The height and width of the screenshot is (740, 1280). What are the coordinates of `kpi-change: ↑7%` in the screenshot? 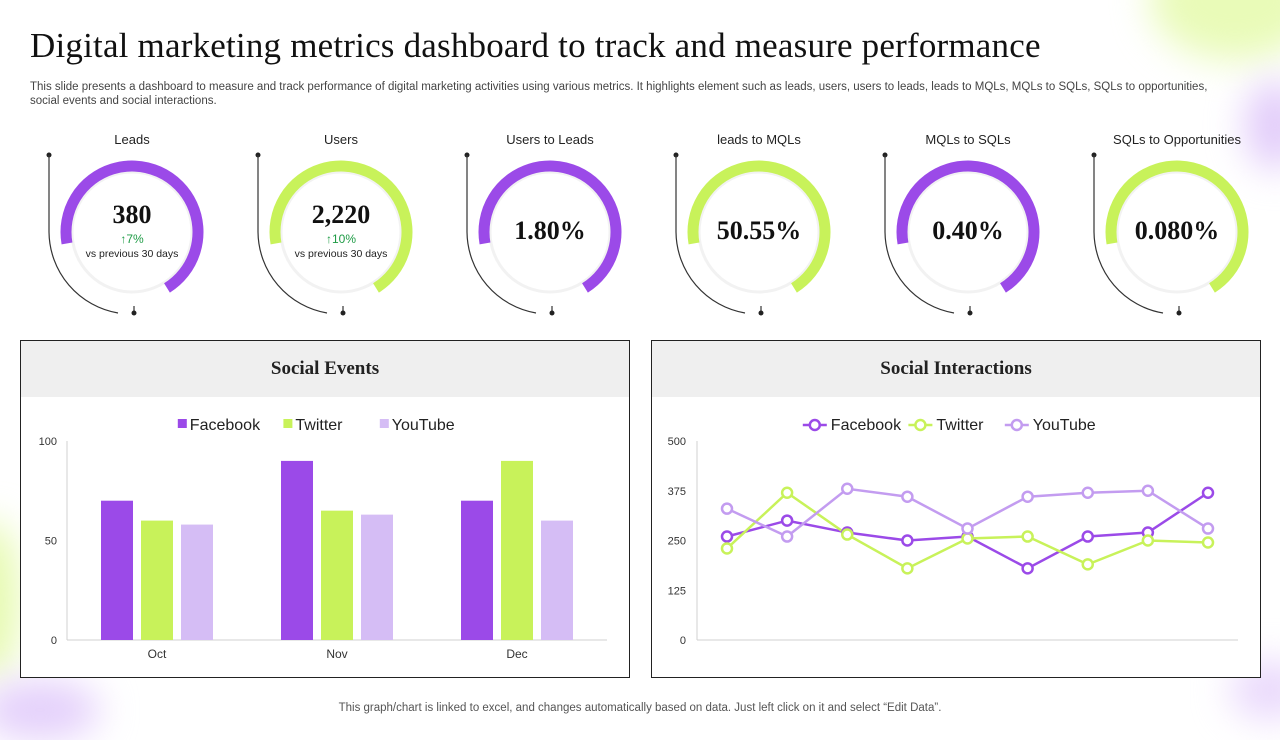 It's located at (132, 239).